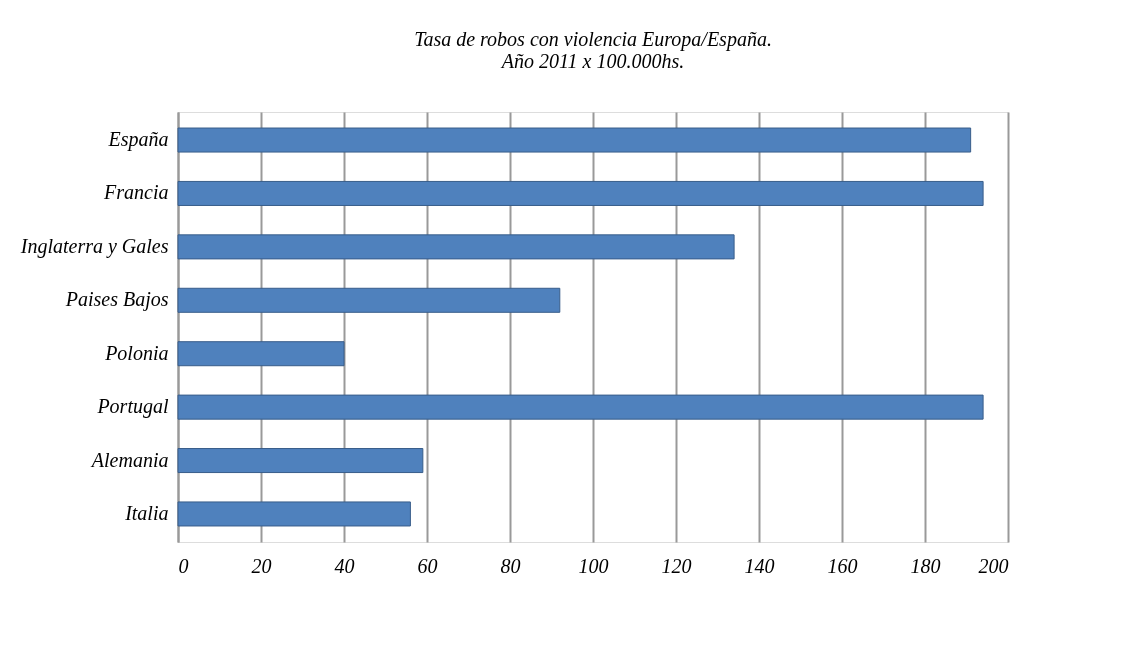  I want to click on x-tick-label: 100, so click(593, 565).